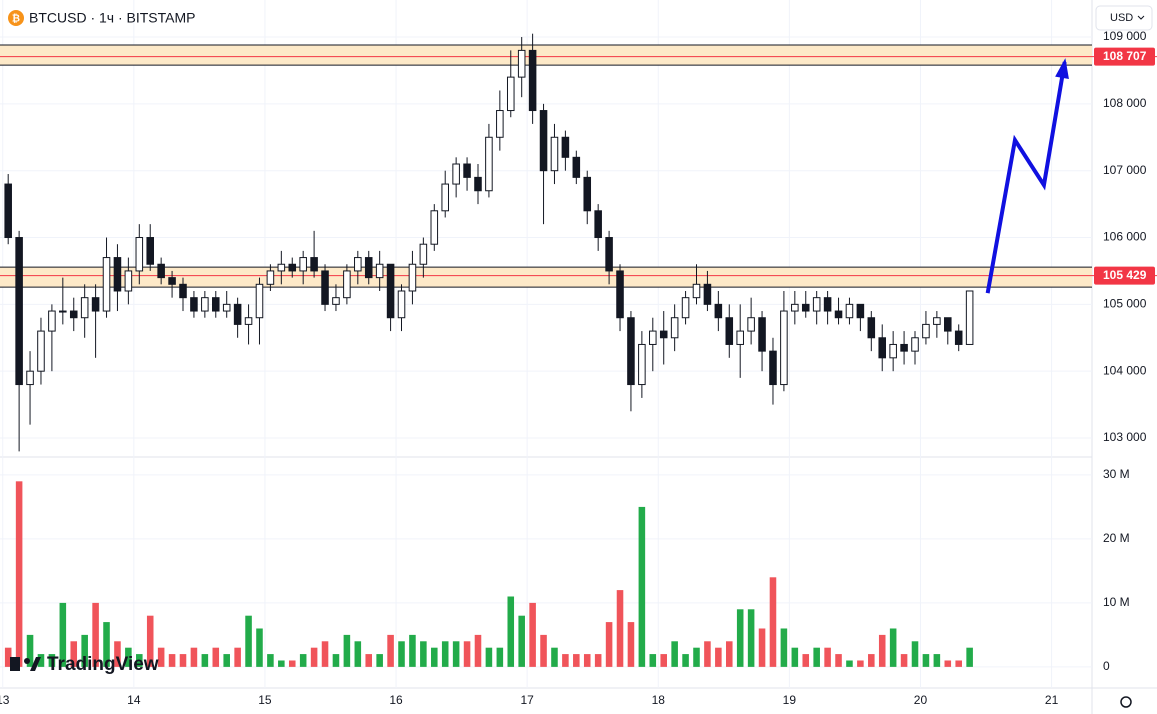  Describe the element at coordinates (527, 700) in the screenshot. I see `x-tick-label: 17` at that location.